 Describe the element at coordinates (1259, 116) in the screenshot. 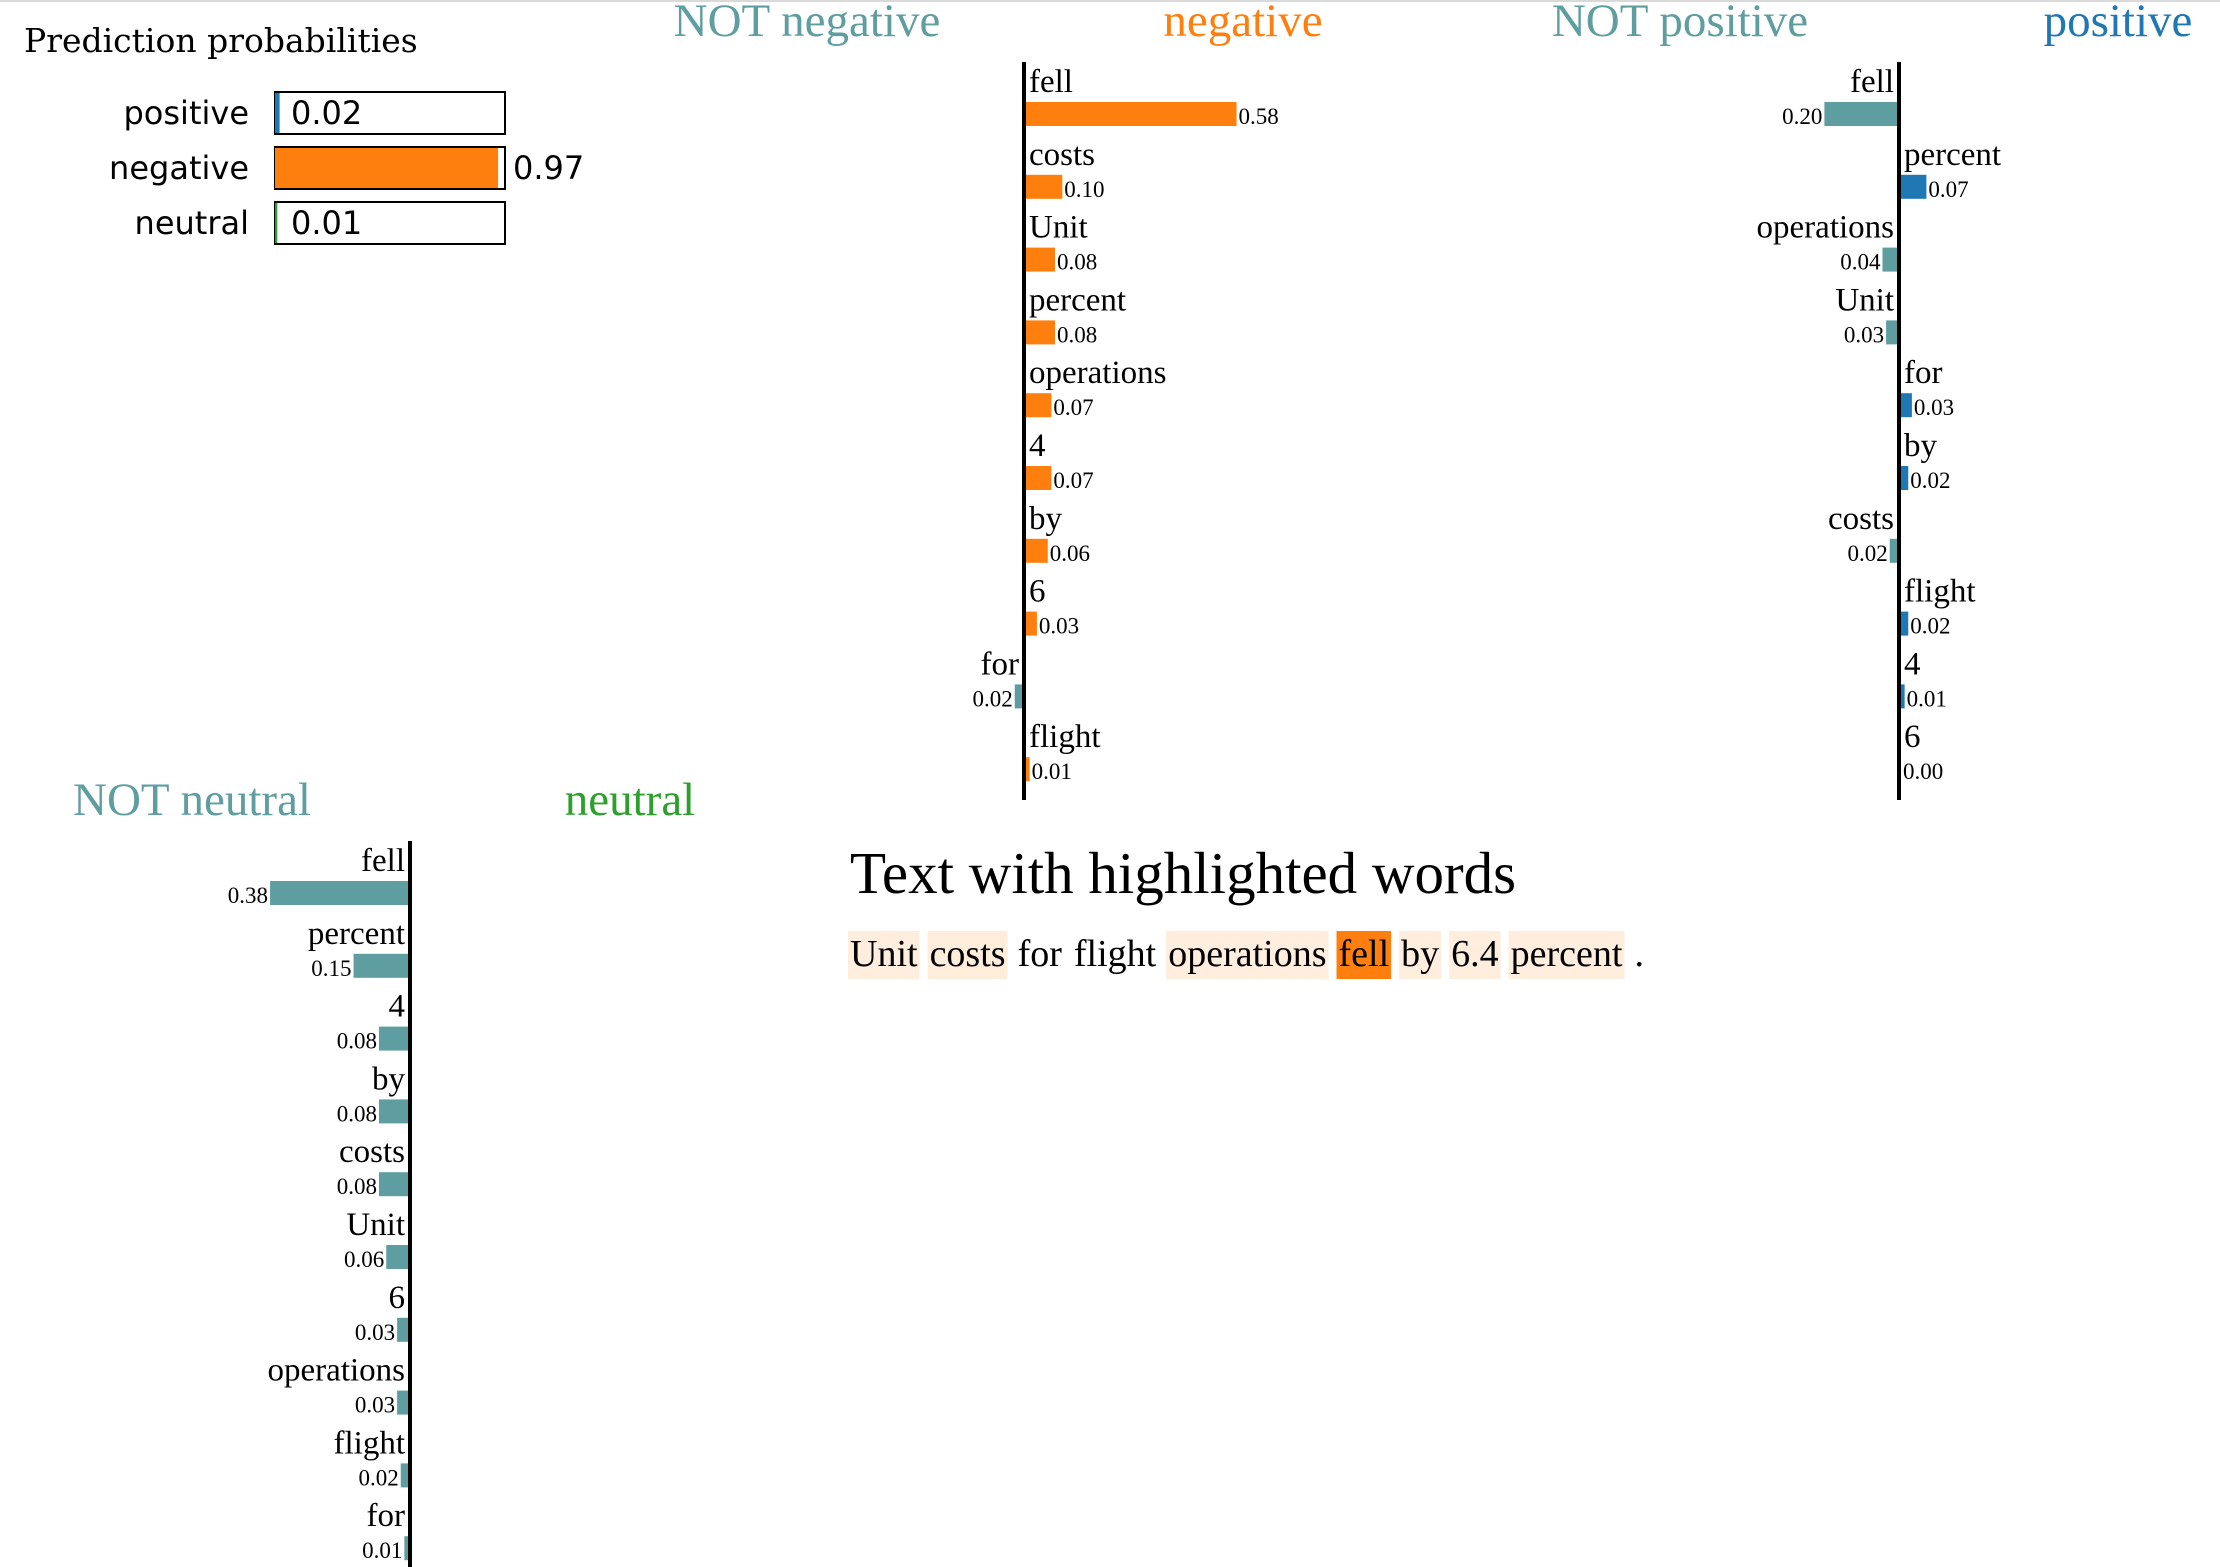

I see `feature-value-negative-0: 0.58` at that location.